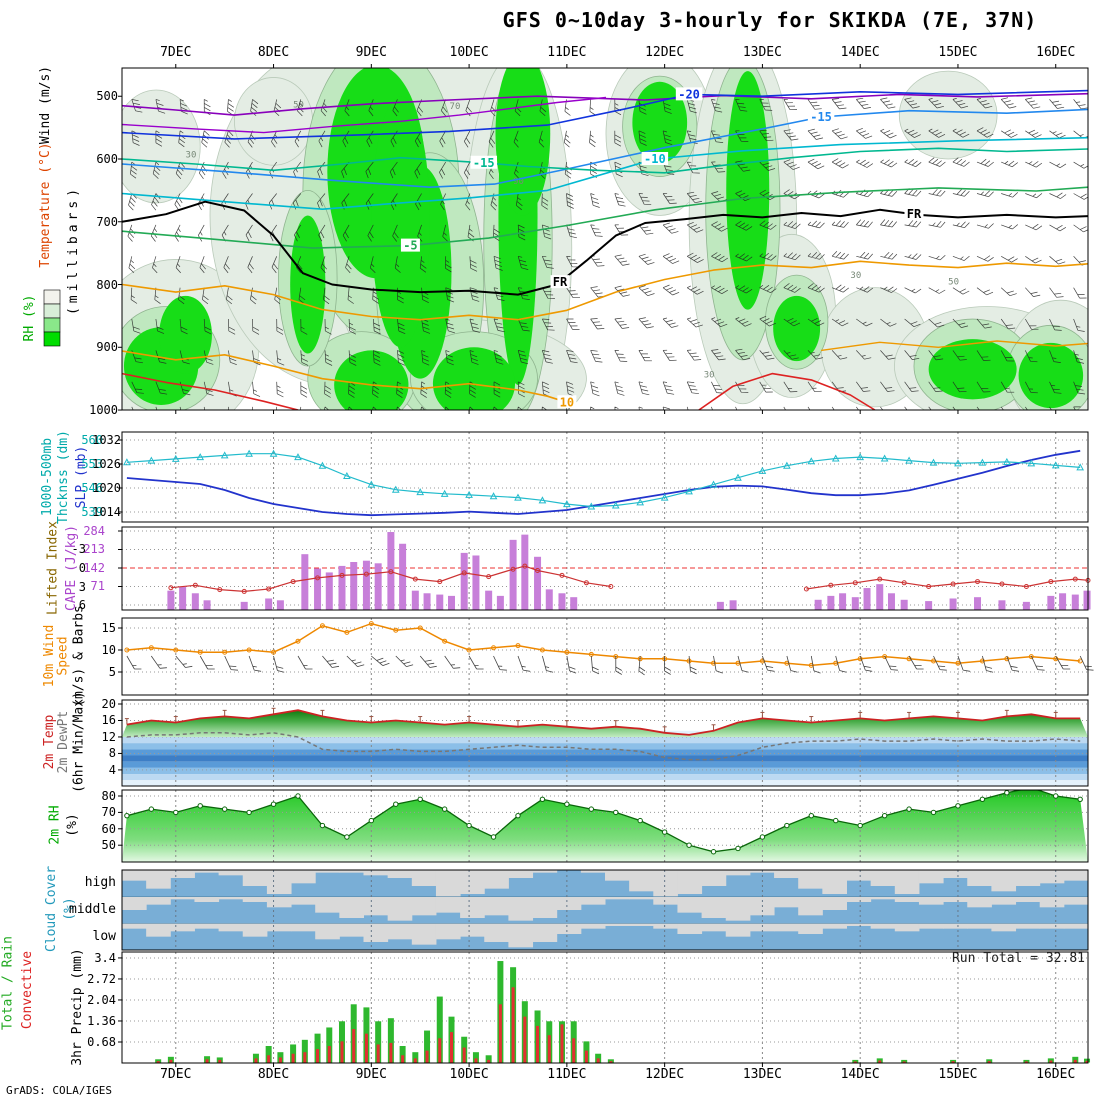  What do you see at coordinates (709, 375) in the screenshot?
I see `rh-contour-label: 30` at bounding box center [709, 375].